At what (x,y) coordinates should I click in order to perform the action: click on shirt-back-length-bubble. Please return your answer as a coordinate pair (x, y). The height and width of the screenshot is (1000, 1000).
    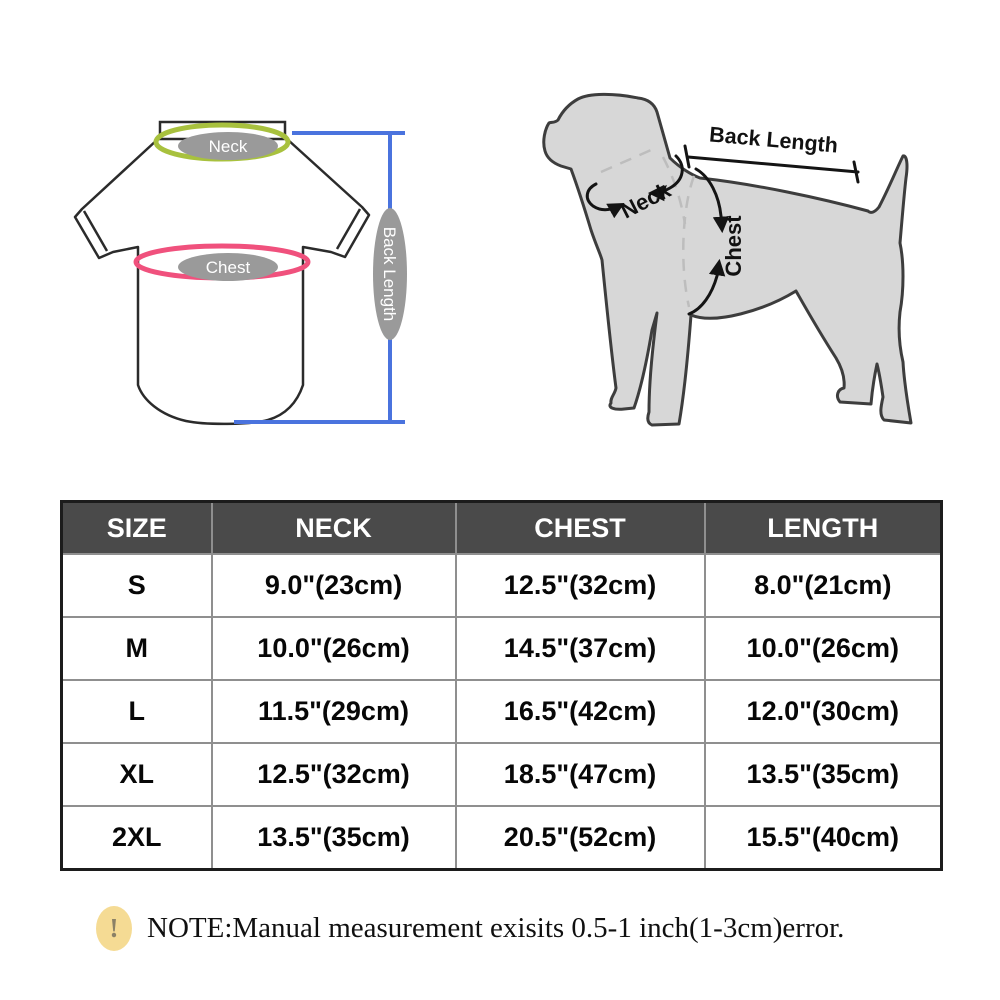
    Looking at the image, I should click on (390, 274).